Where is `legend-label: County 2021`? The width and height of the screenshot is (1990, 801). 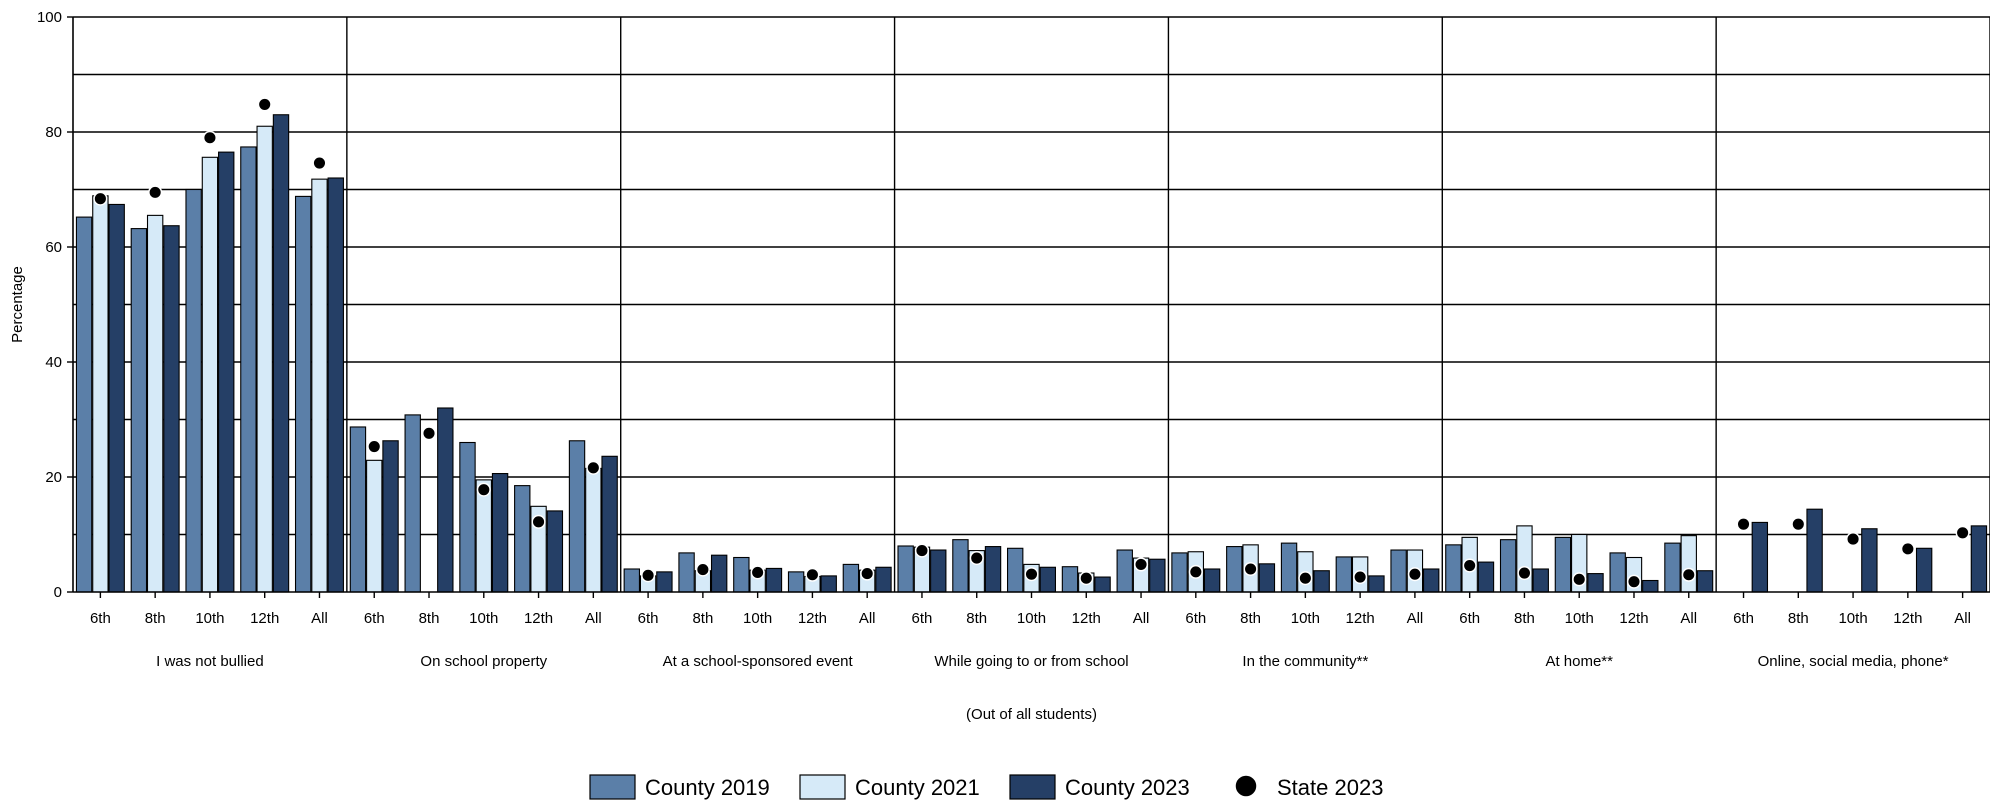
legend-label: County 2021 is located at coordinates (917, 787).